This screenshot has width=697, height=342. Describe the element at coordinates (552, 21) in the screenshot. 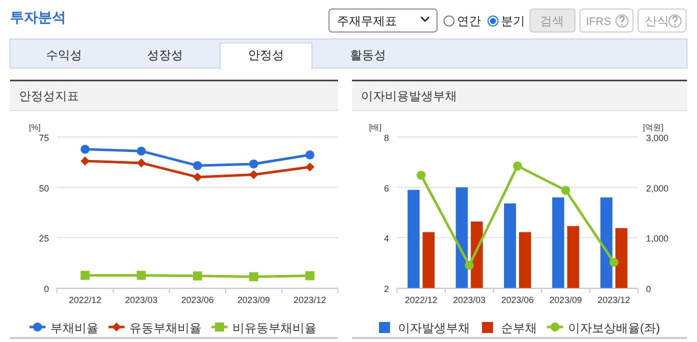

I see `text: 검색` at that location.